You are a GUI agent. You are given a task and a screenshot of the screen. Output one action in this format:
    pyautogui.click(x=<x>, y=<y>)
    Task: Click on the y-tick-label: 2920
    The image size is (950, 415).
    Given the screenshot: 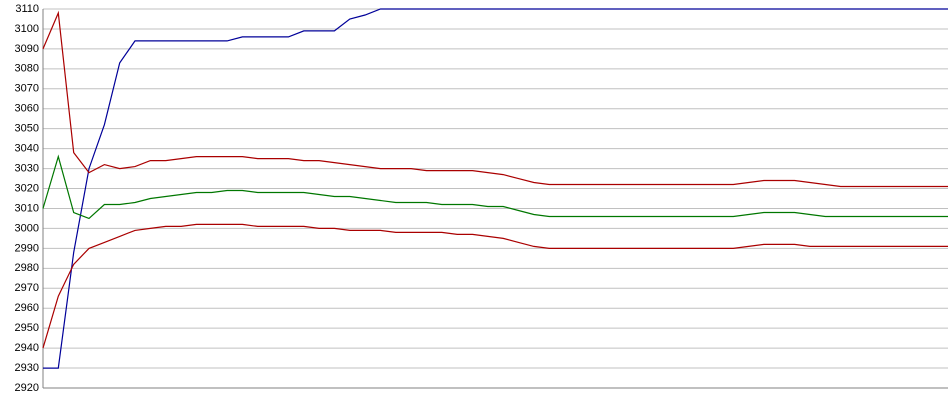 What is the action you would take?
    pyautogui.click(x=27, y=388)
    